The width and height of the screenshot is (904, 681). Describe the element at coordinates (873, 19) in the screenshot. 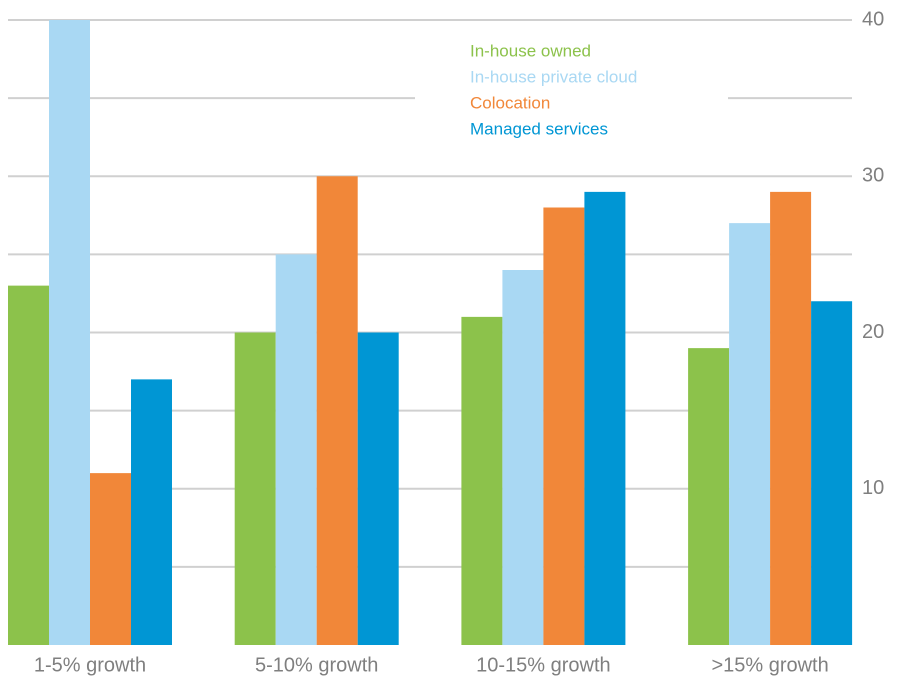

I see `y-tick-label: 40` at that location.